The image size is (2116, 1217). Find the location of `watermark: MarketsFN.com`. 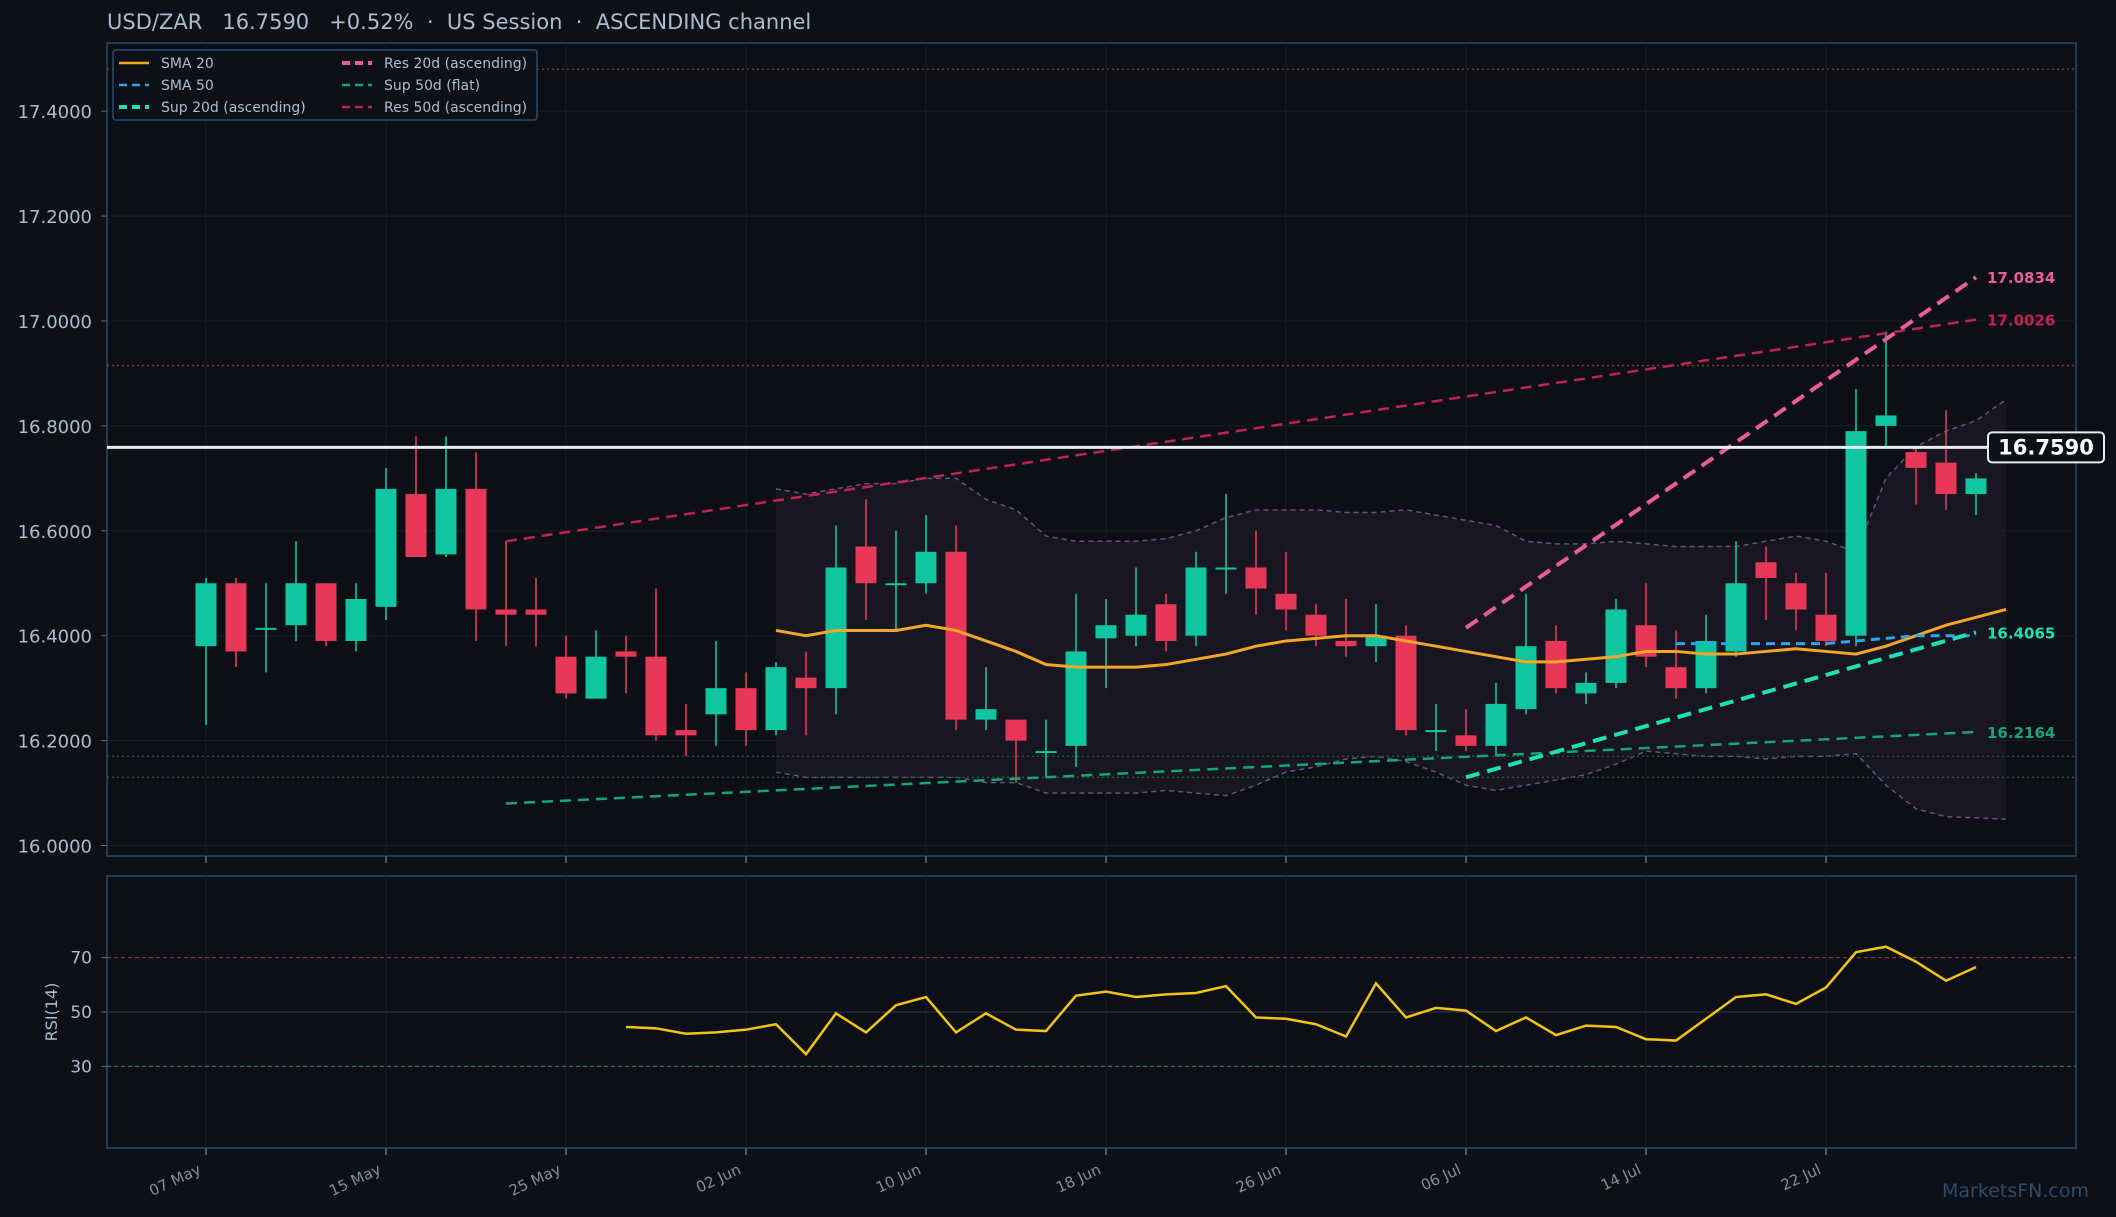

watermark: MarketsFN.com is located at coordinates (2015, 1191).